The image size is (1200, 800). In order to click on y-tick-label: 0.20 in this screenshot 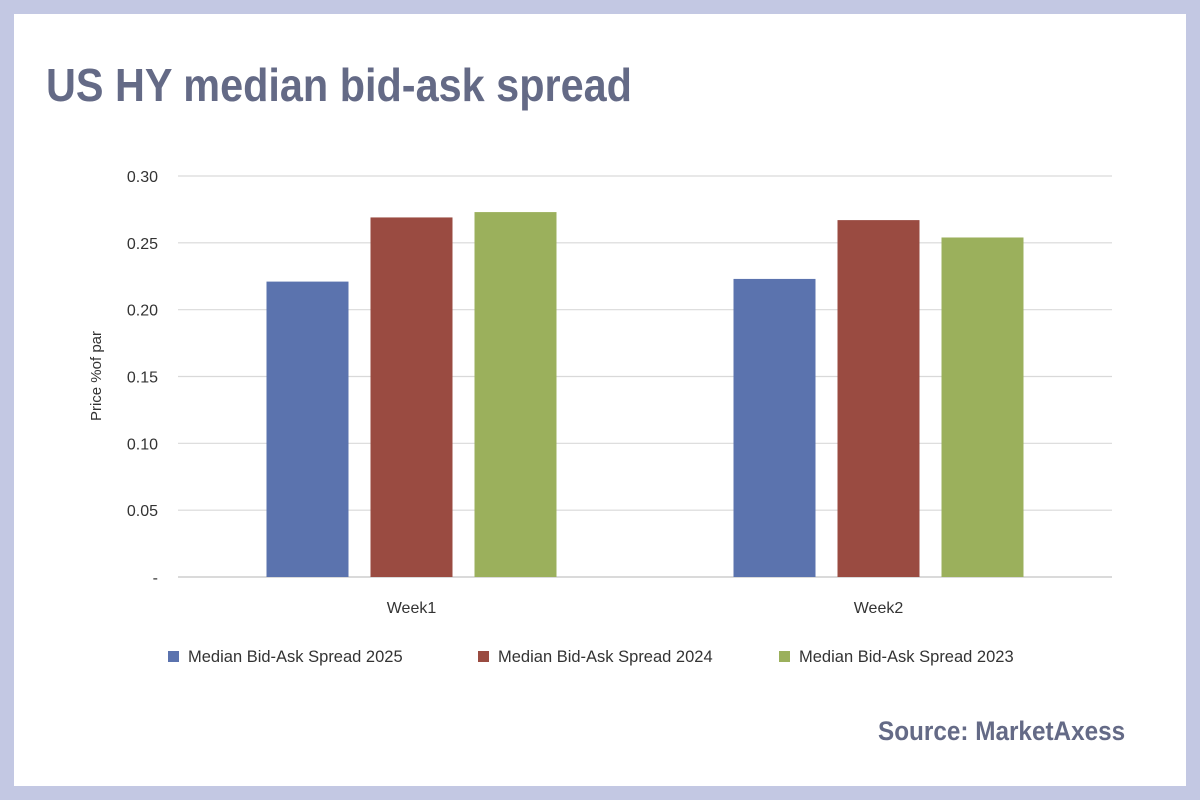, I will do `click(142, 311)`.